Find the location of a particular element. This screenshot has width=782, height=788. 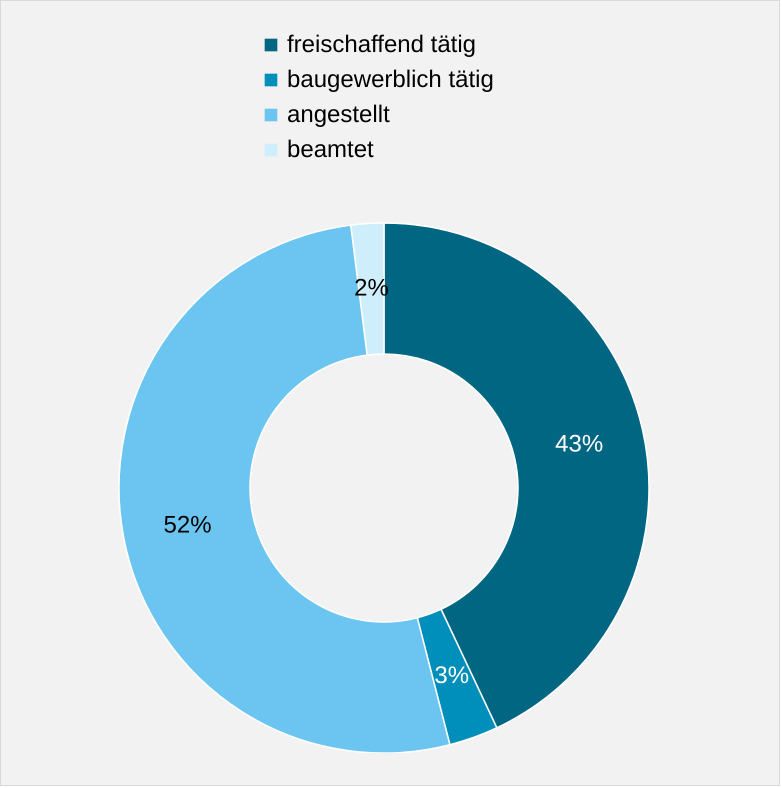

legend-label: baugewerblich tätig is located at coordinates (390, 79).